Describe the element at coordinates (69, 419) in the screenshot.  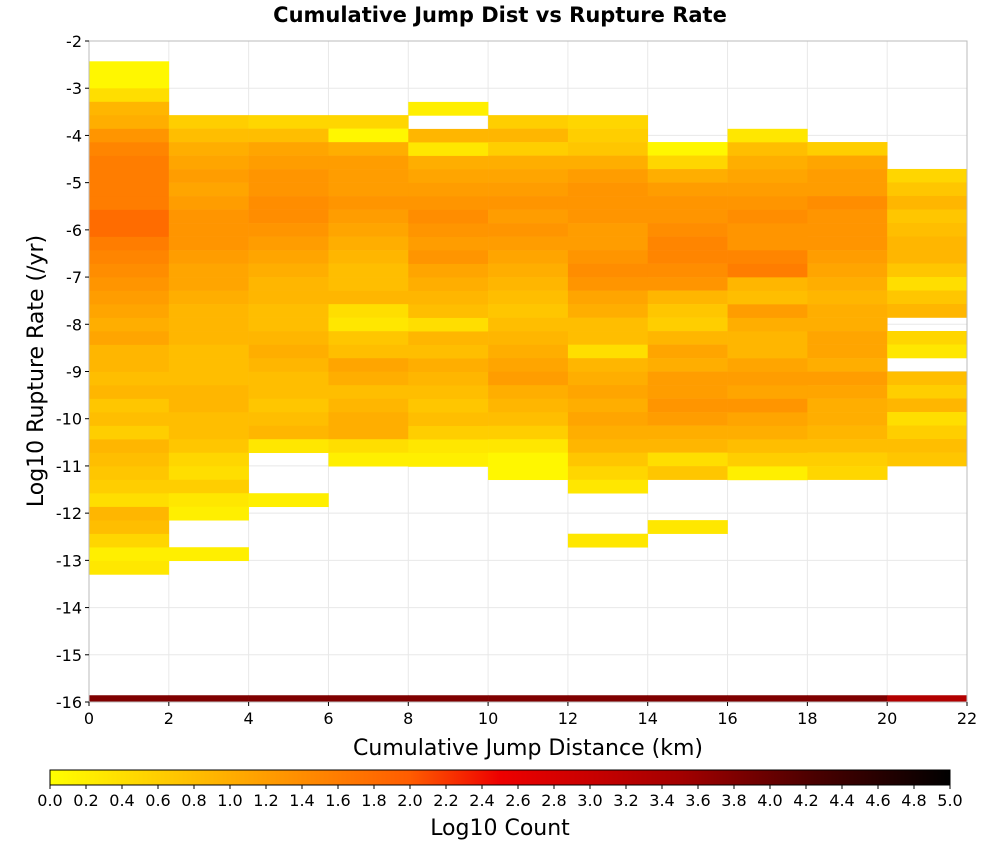
I see `y-tick-label: -10` at that location.